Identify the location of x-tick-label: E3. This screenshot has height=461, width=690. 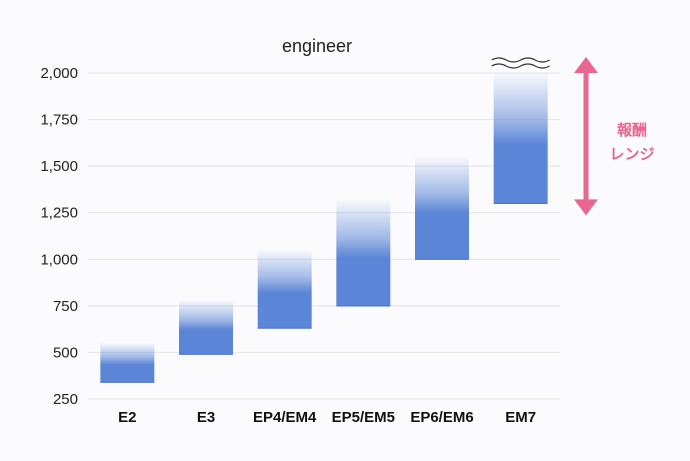
(206, 417).